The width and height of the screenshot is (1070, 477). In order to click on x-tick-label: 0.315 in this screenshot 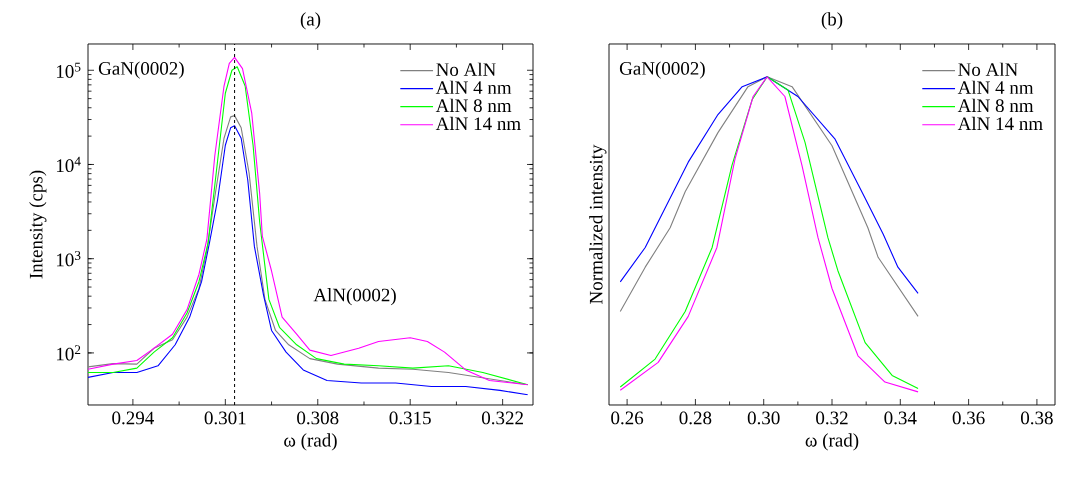, I will do `click(410, 418)`.